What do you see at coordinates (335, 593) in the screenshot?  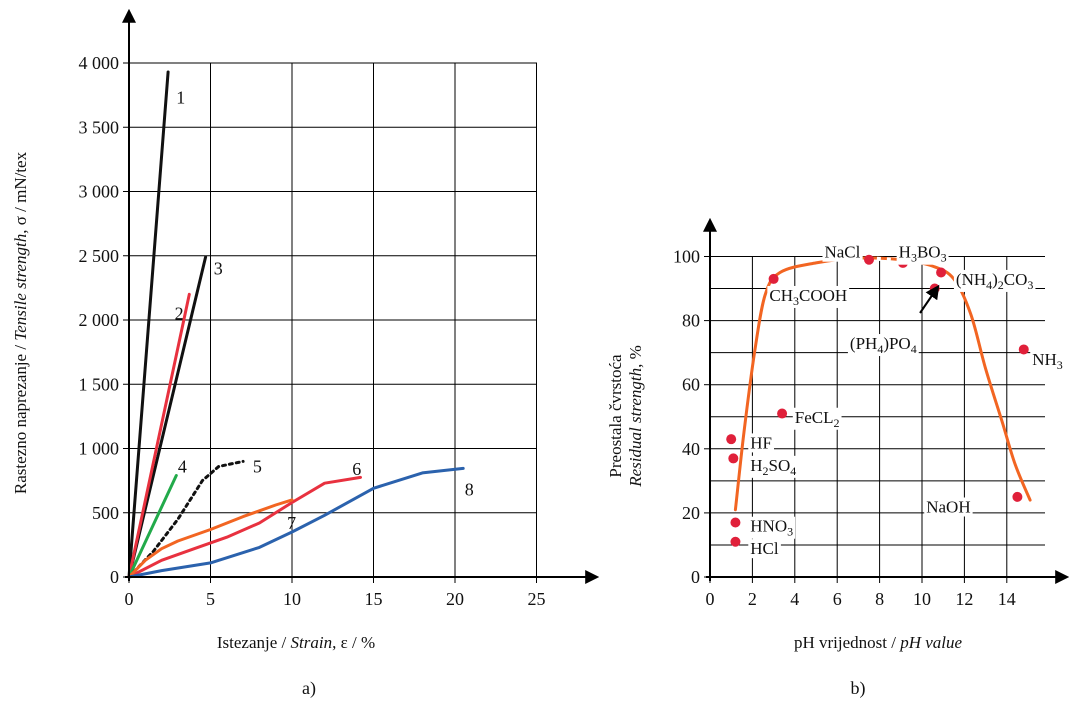 I see `chart-a-x-tick-labels: 0 5 10 15 20 25` at bounding box center [335, 593].